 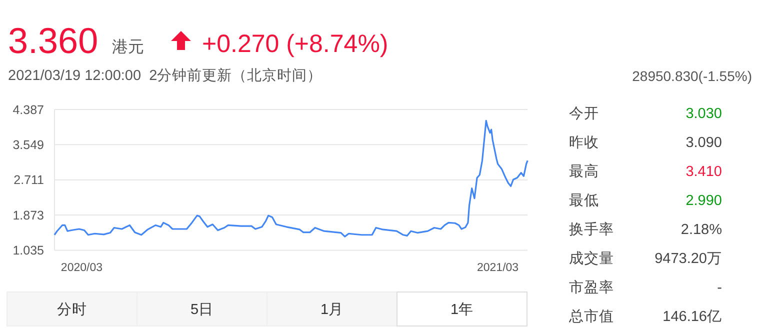 I want to click on text: +0.270 (+8.74%), so click(x=295, y=44).